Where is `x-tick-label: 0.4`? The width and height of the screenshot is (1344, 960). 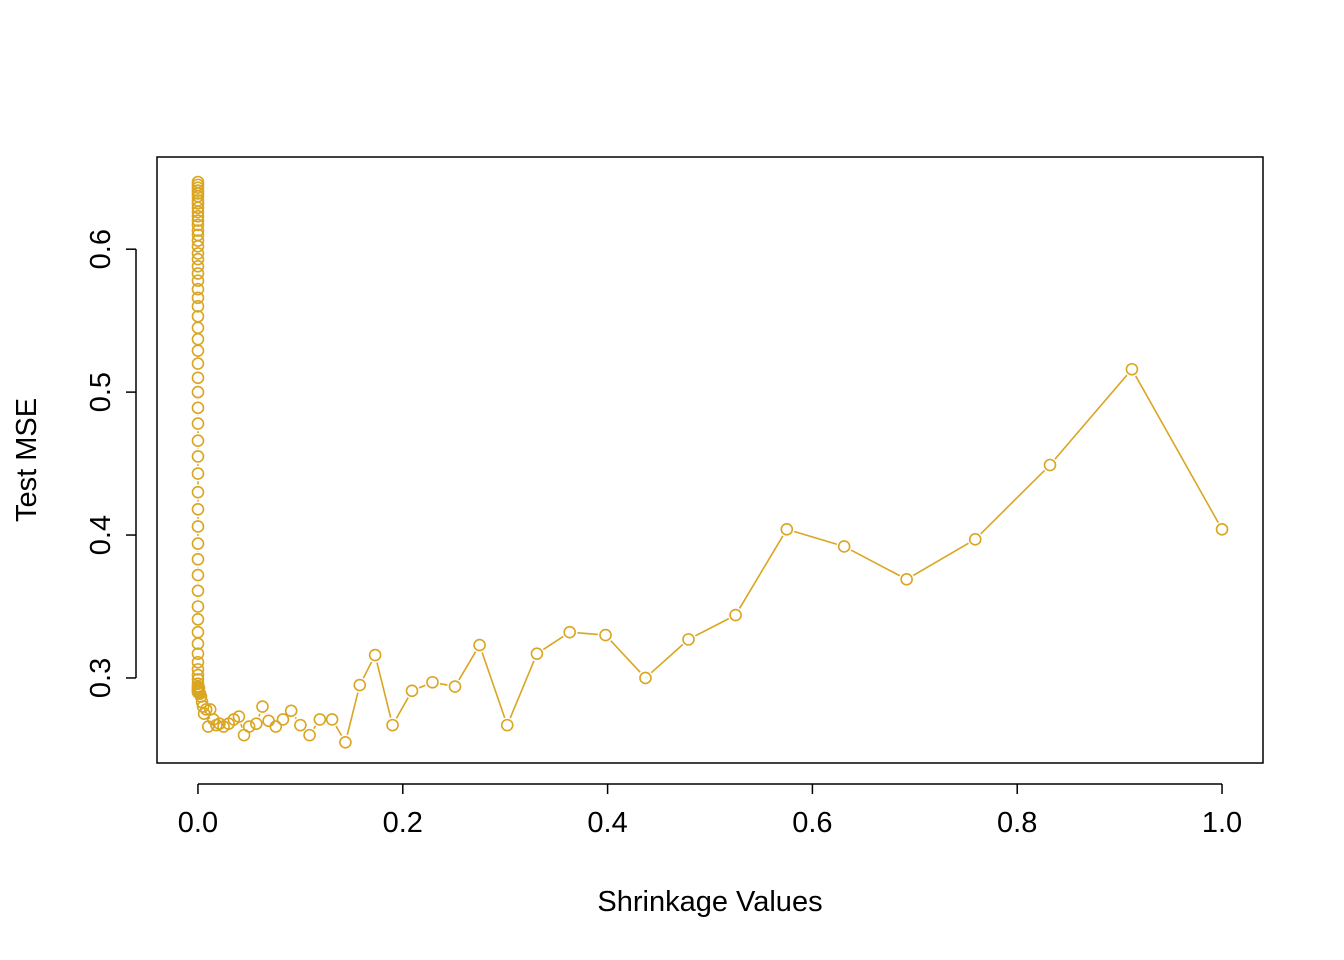 x-tick-label: 0.4 is located at coordinates (607, 823).